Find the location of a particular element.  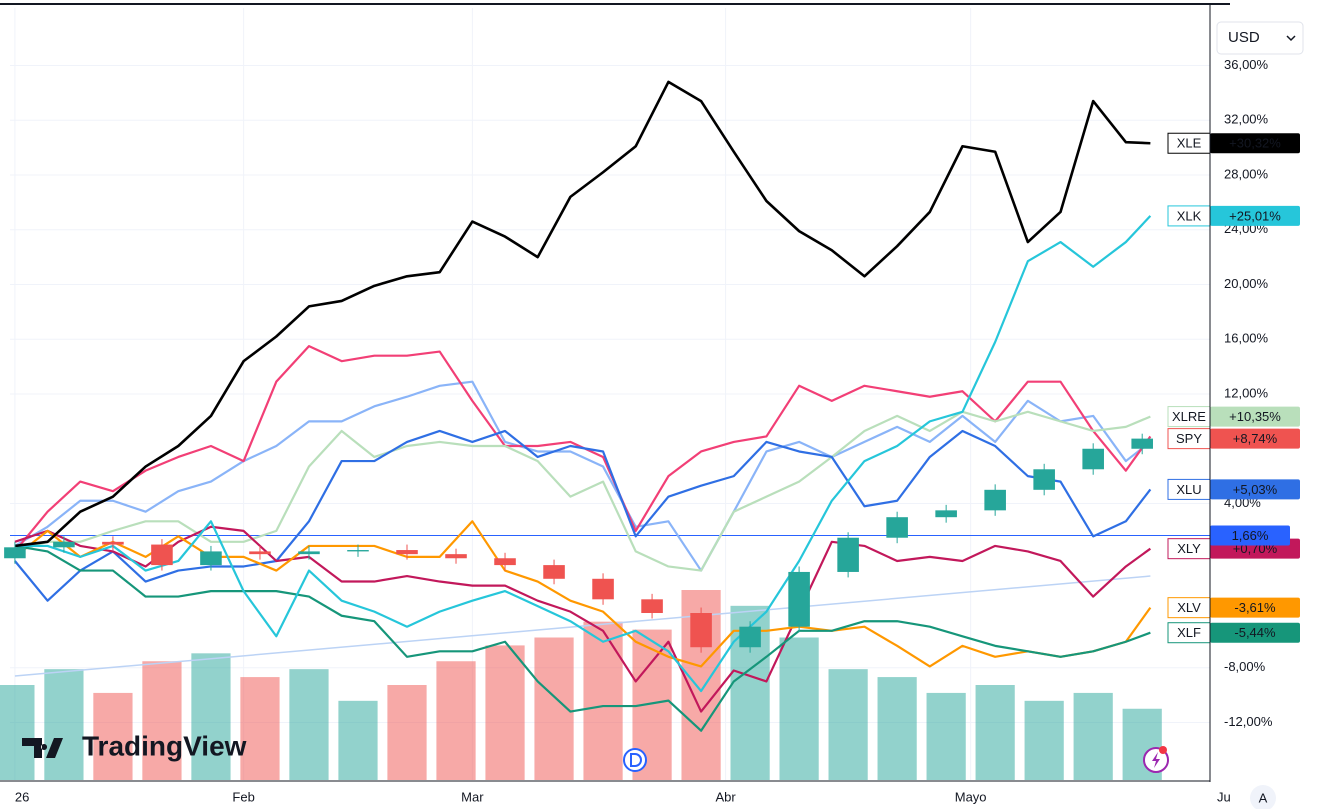

x-tick-label: 26 is located at coordinates (22, 796).